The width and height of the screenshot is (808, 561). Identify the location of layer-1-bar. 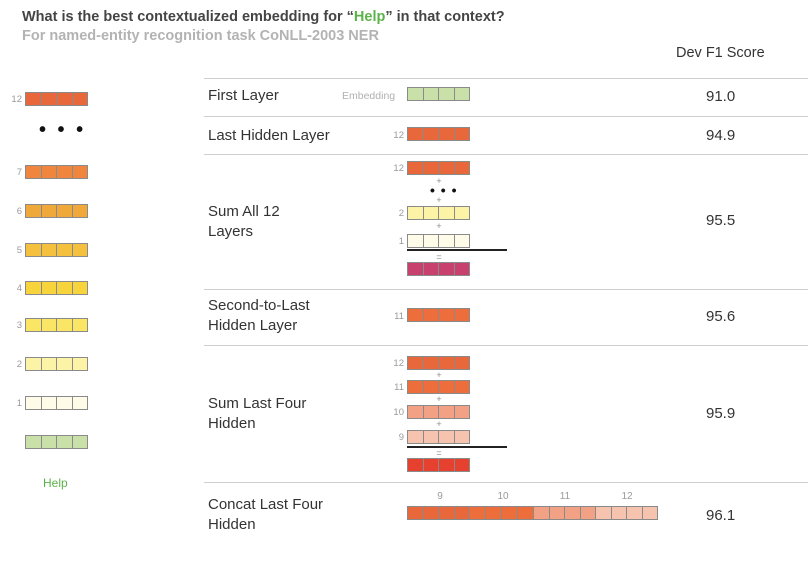
(438, 241).